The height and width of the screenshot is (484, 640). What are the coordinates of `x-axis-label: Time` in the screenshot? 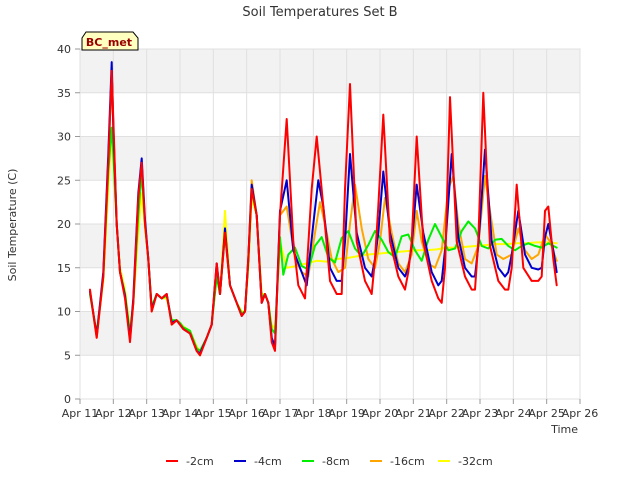 It's located at (564, 429).